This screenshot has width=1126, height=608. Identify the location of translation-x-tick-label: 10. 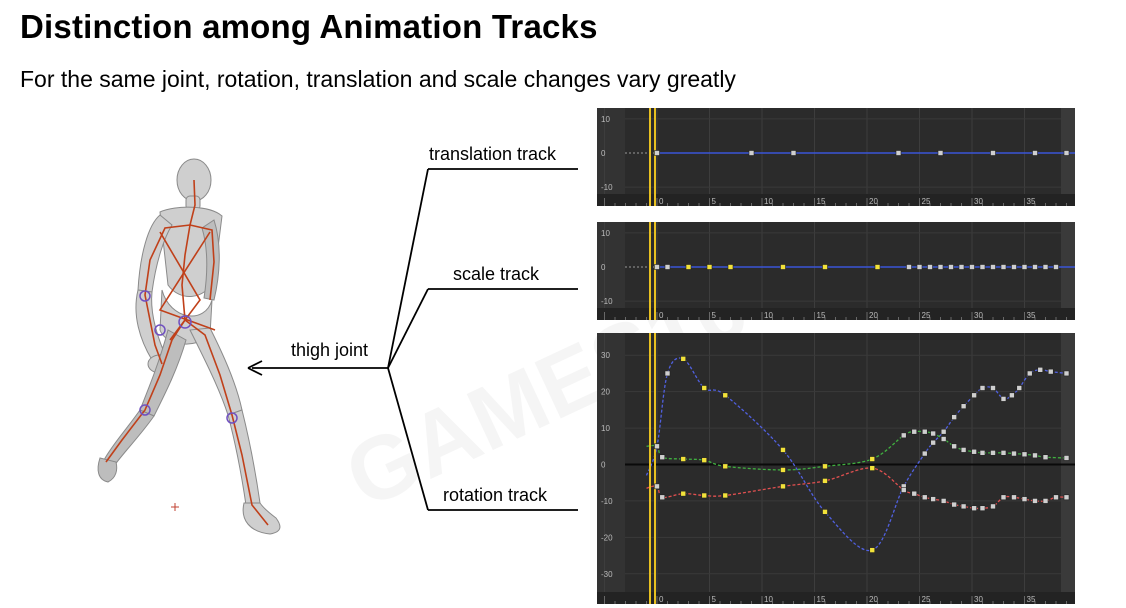
(768, 201).